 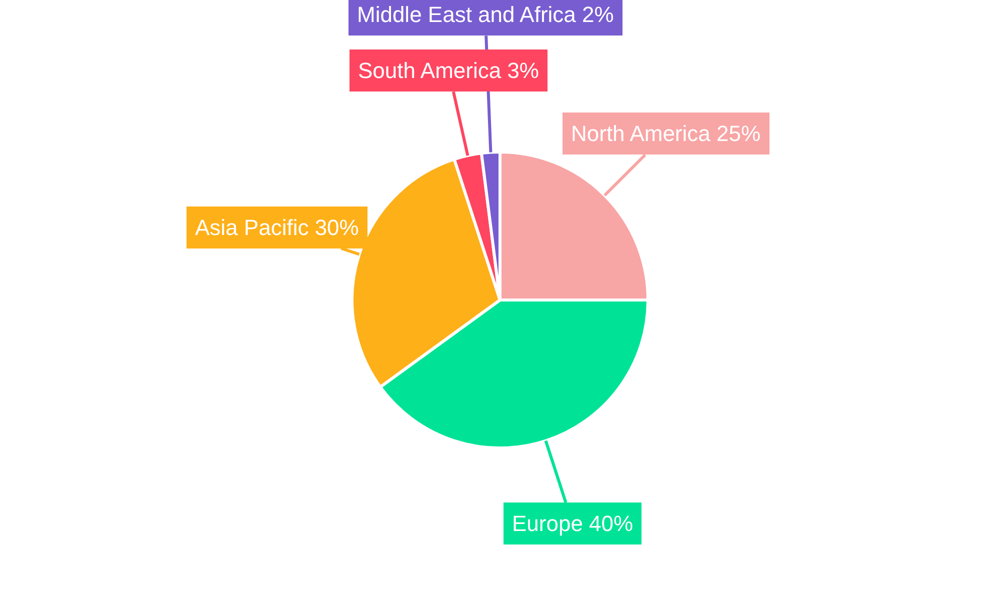 What do you see at coordinates (448, 70) in the screenshot?
I see `slice-label: South America 3%` at bounding box center [448, 70].